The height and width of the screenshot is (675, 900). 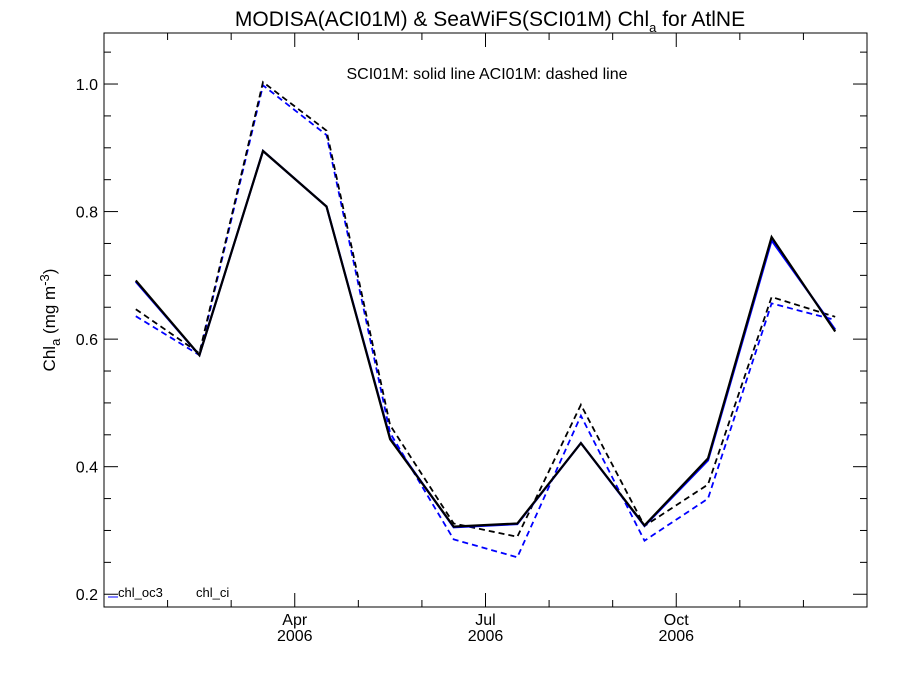 What do you see at coordinates (486, 74) in the screenshot?
I see `line-style-annotation: SCI01M: solid line ACI01M: dashed line` at bounding box center [486, 74].